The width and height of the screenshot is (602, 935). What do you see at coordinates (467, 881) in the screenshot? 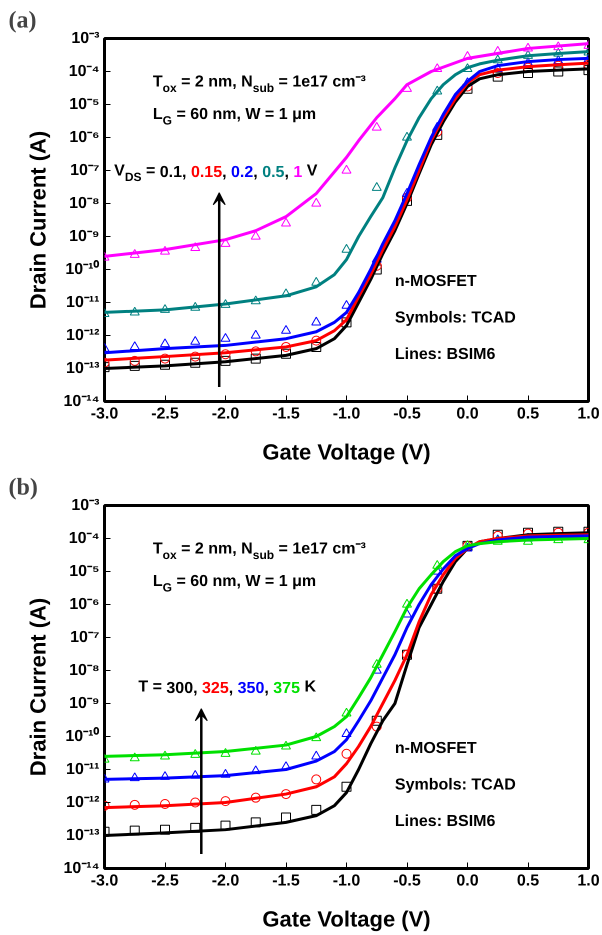
I see `x-tick-label: 0.0` at bounding box center [467, 881].